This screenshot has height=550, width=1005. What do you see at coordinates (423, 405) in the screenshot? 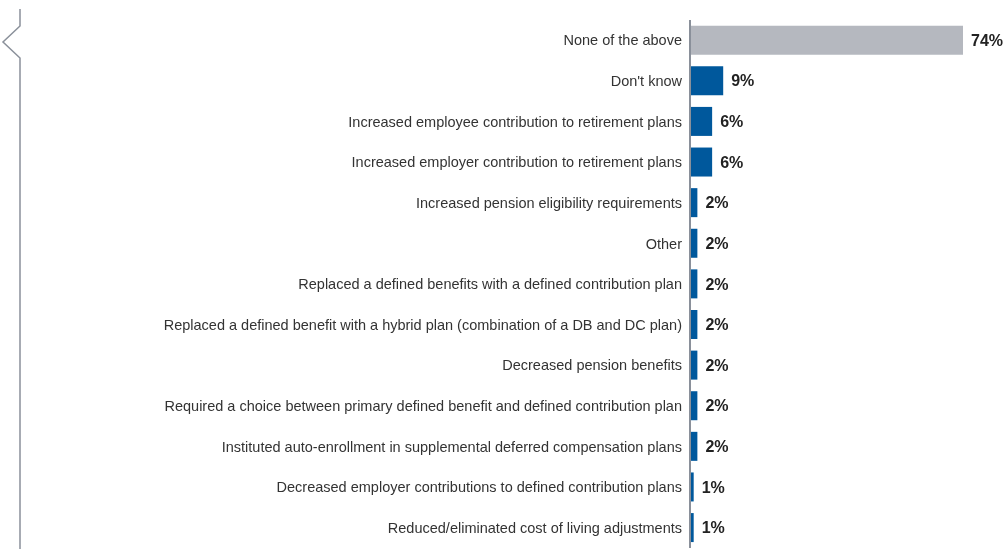
I see `y-tick-label: Required a choice between primary defined benefit and defined contribution plan` at bounding box center [423, 405].